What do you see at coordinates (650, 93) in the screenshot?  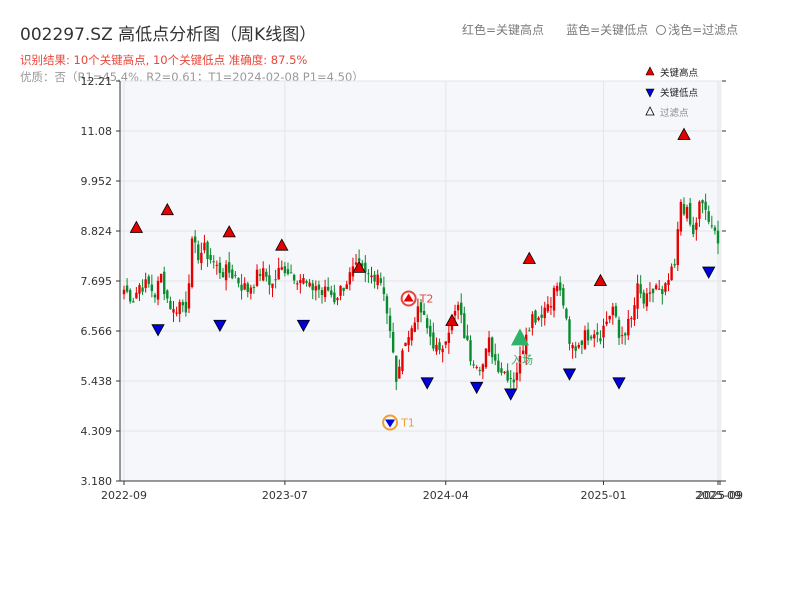 I see `legend-low-marker` at bounding box center [650, 93].